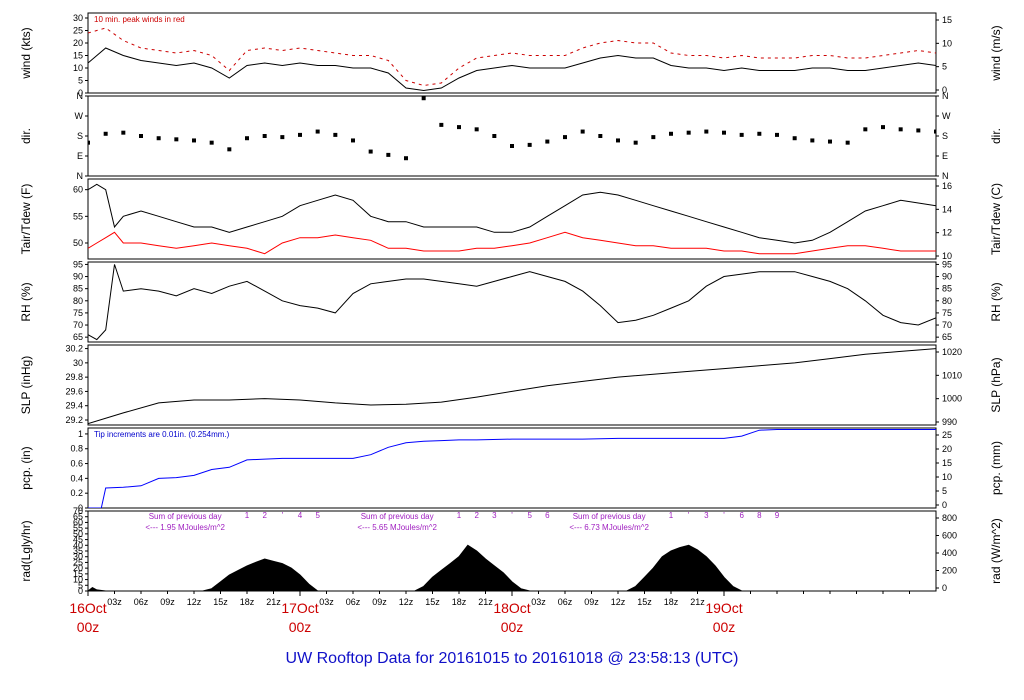 The height and width of the screenshot is (700, 1024). Describe the element at coordinates (74, 420) in the screenshot. I see `y-tick-label: 29.2` at that location.